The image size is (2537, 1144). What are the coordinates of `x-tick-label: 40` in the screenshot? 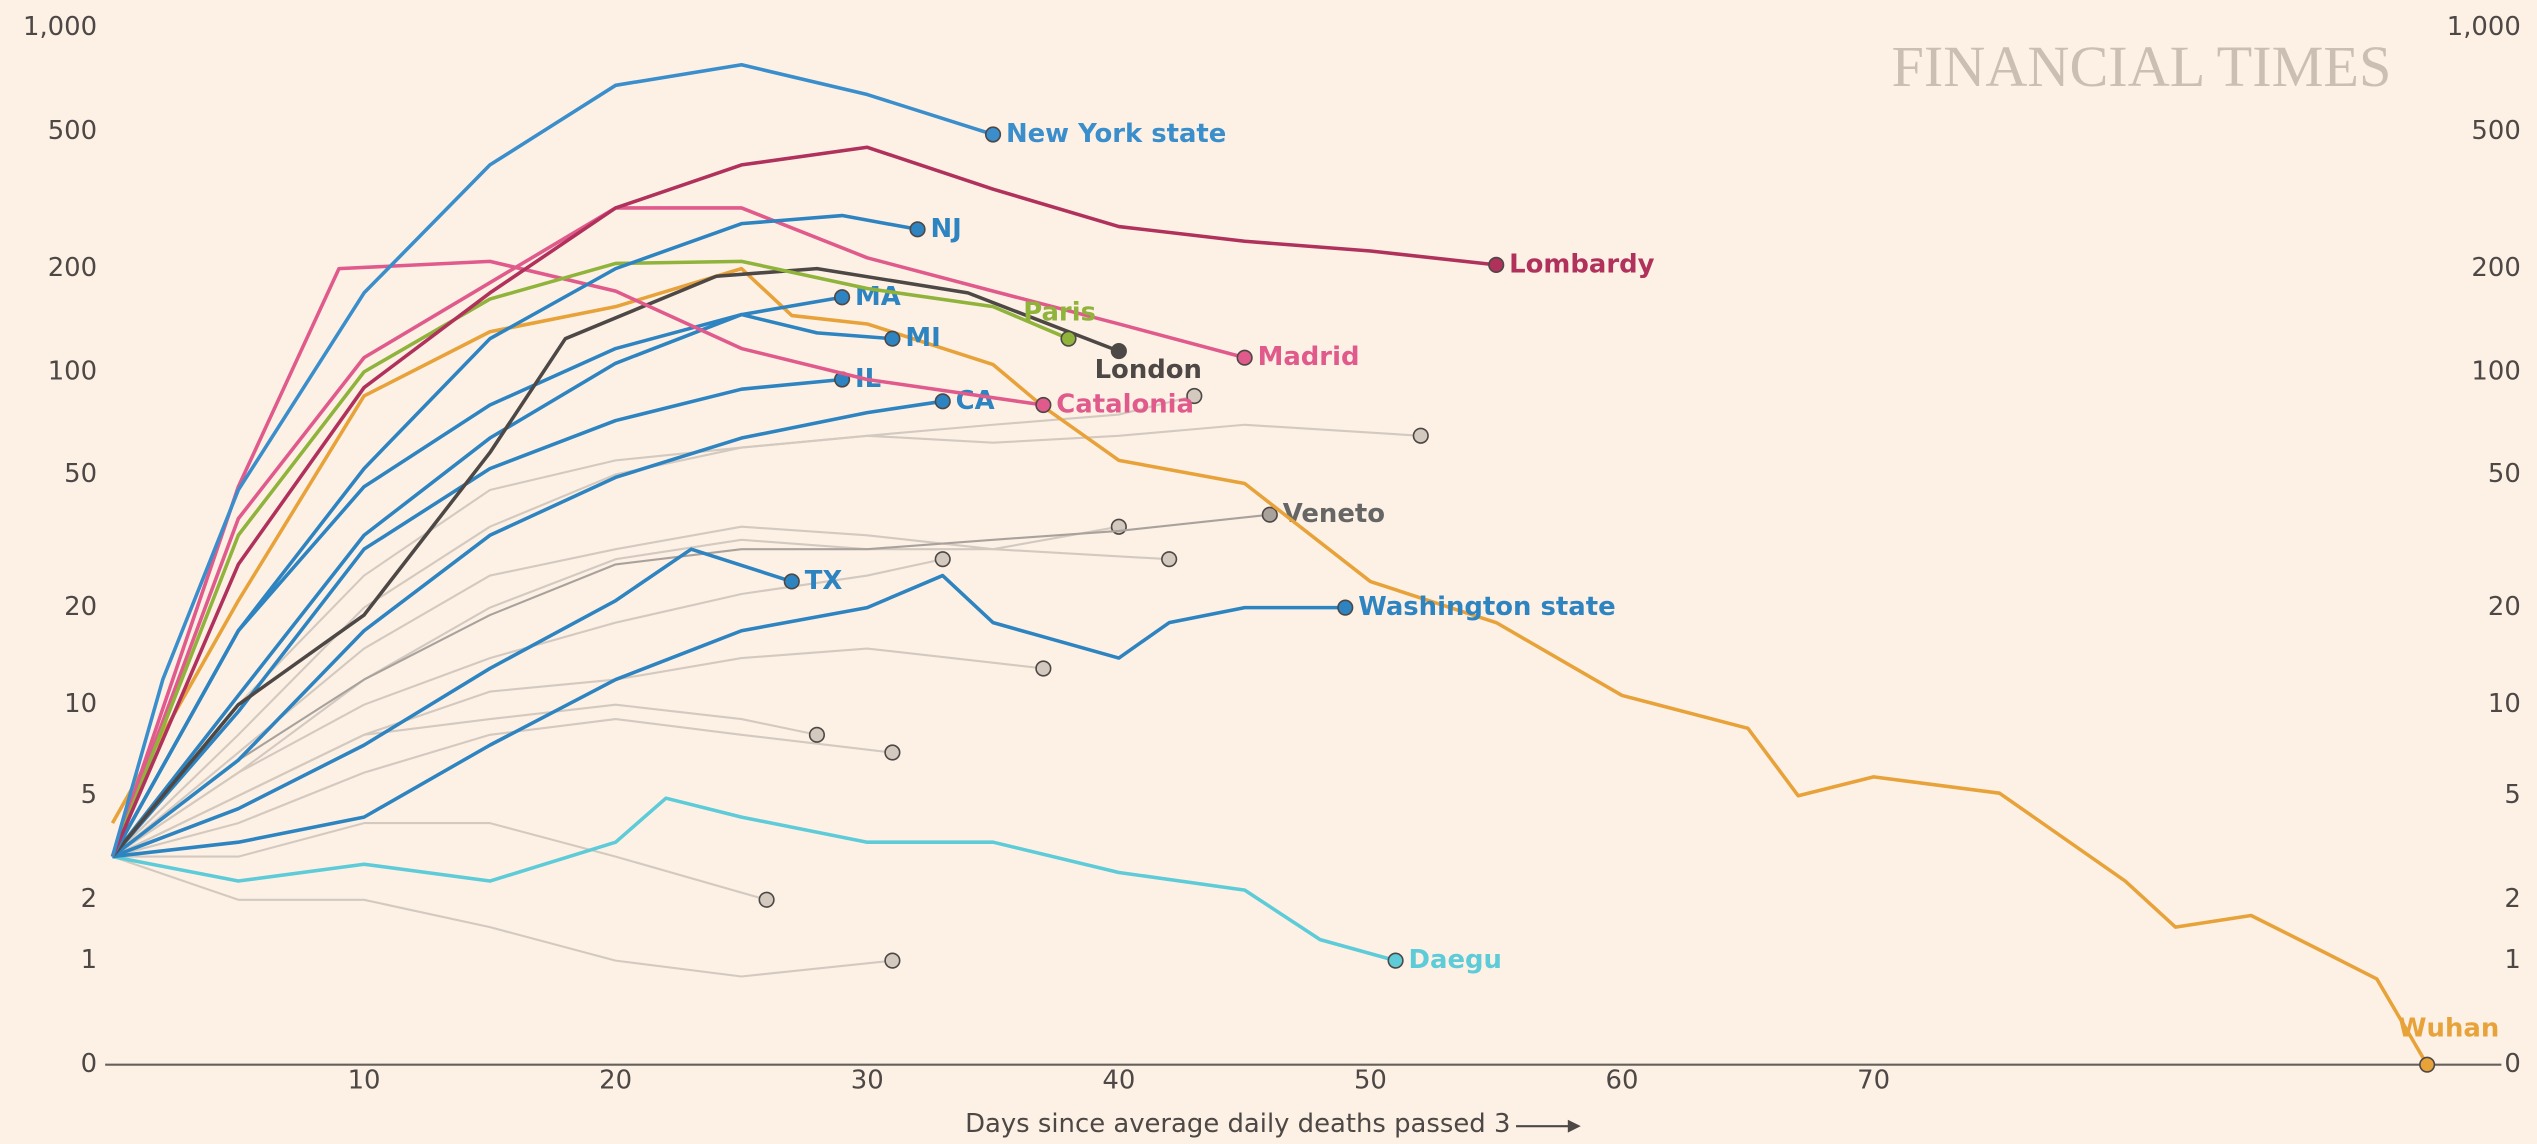 It's located at (1118, 1080).